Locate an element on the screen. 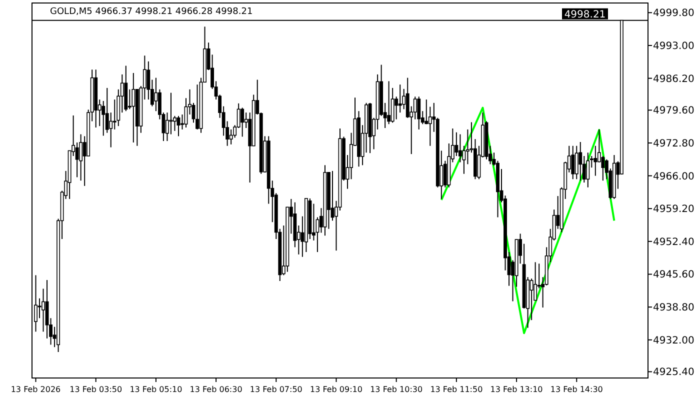 Image resolution: width=700 pixels, height=400 pixels. y-tick-label: 4986.20 is located at coordinates (673, 79).